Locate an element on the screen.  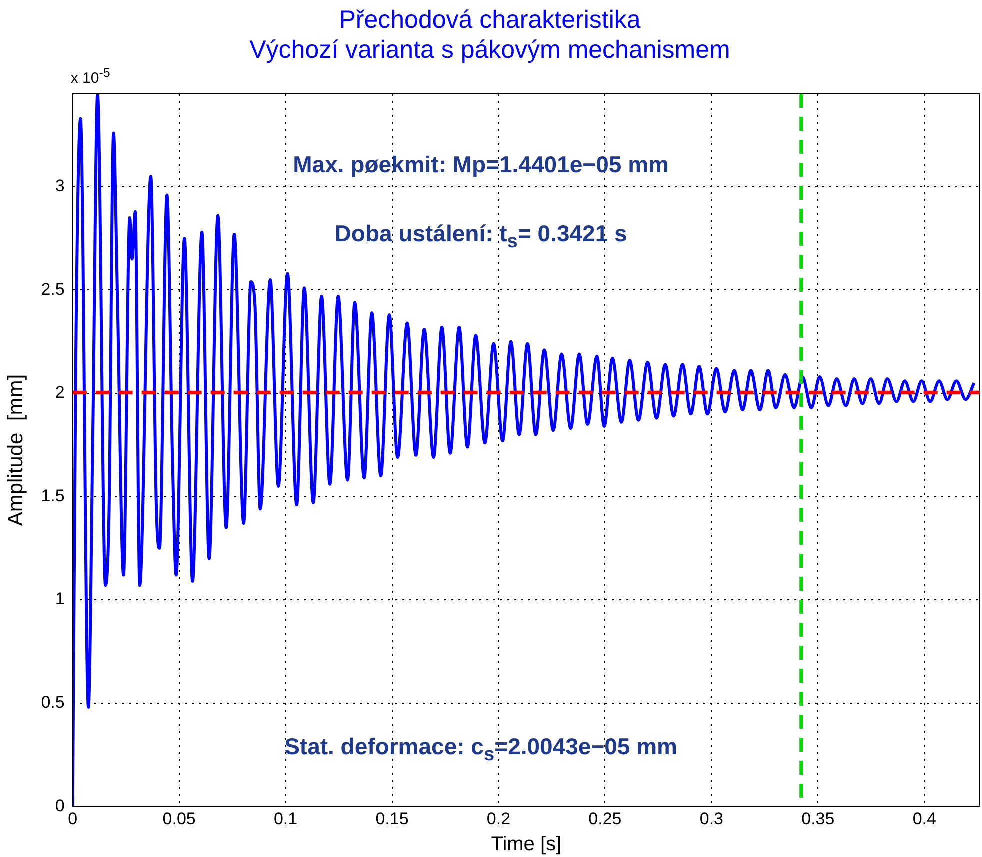
x-axis-title: Time [s] is located at coordinates (526, 845).